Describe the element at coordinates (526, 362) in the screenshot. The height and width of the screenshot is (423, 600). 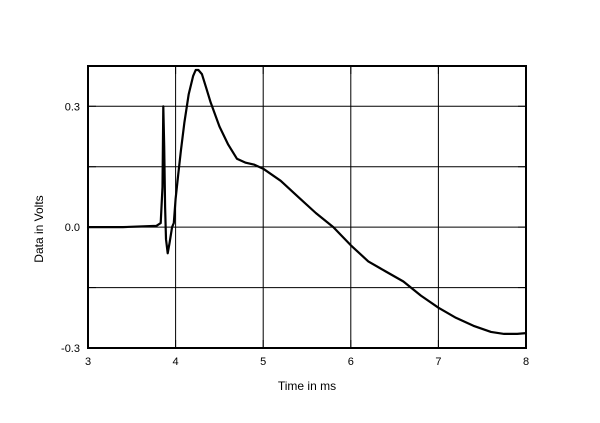
I see `x-tick-label: 8` at that location.